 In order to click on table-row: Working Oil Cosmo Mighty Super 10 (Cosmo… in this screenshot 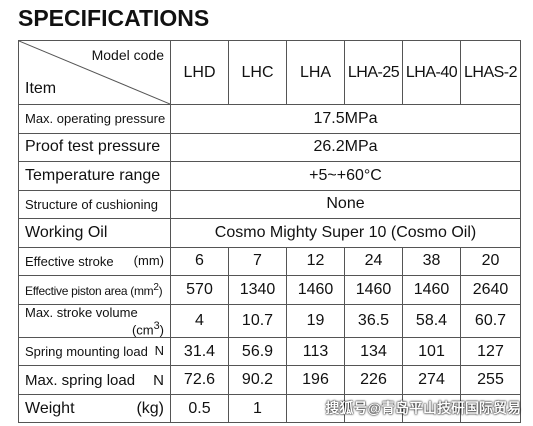, I will do `click(269, 233)`.